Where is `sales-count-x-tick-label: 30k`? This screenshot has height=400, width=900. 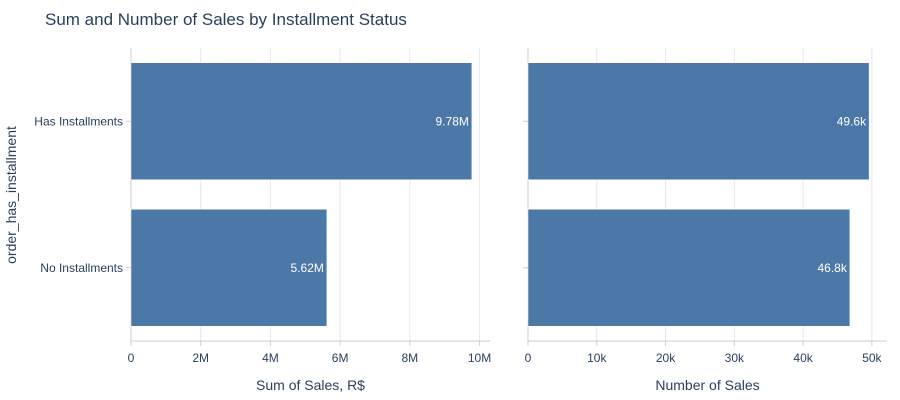 sales-count-x-tick-label: 30k is located at coordinates (735, 358).